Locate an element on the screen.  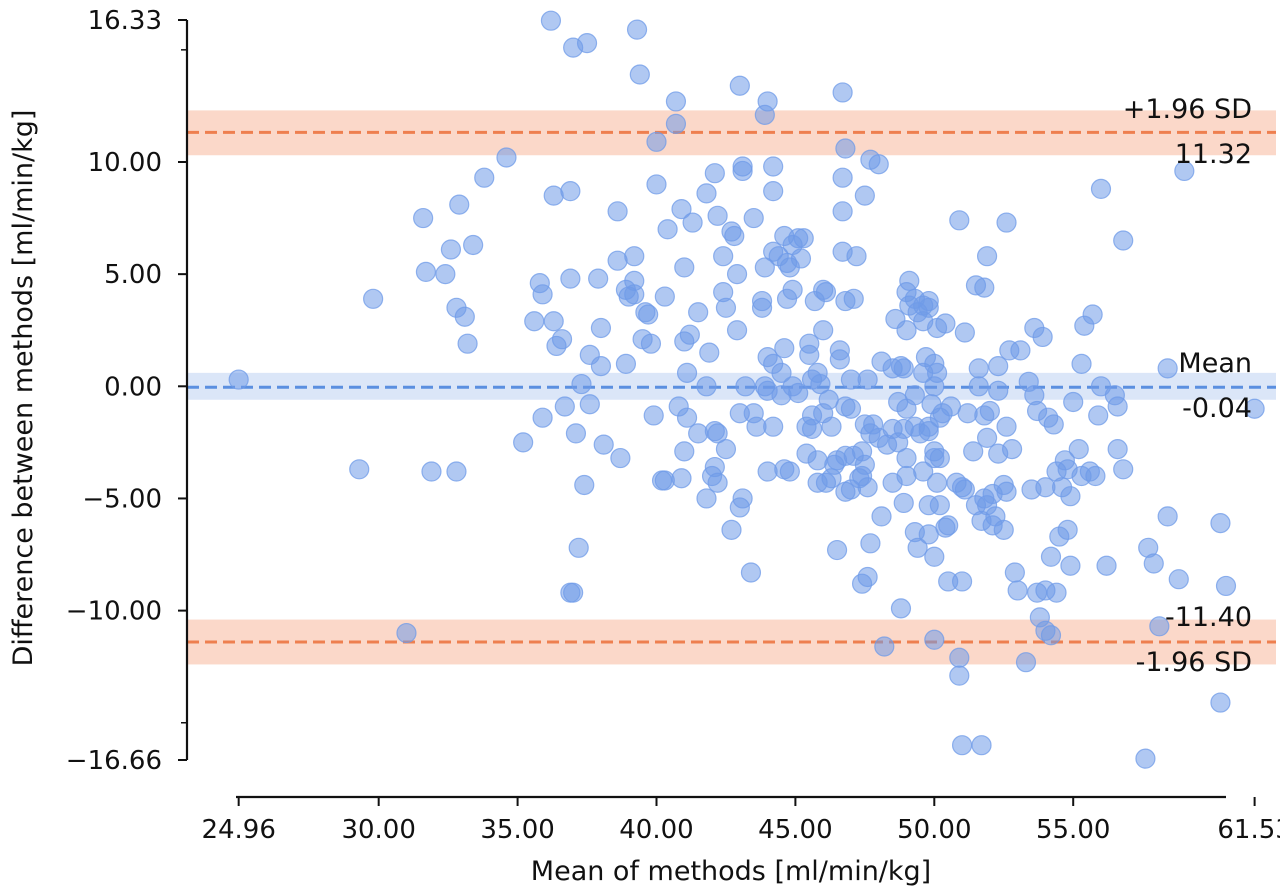
y-tick-label: 0.00 is located at coordinates (133, 387).